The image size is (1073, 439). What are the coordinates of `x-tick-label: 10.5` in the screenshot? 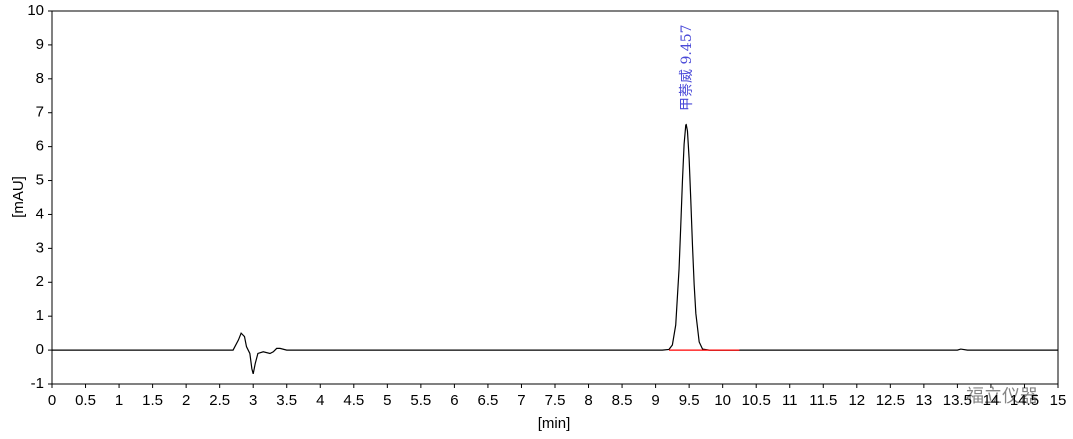 It's located at (756, 400).